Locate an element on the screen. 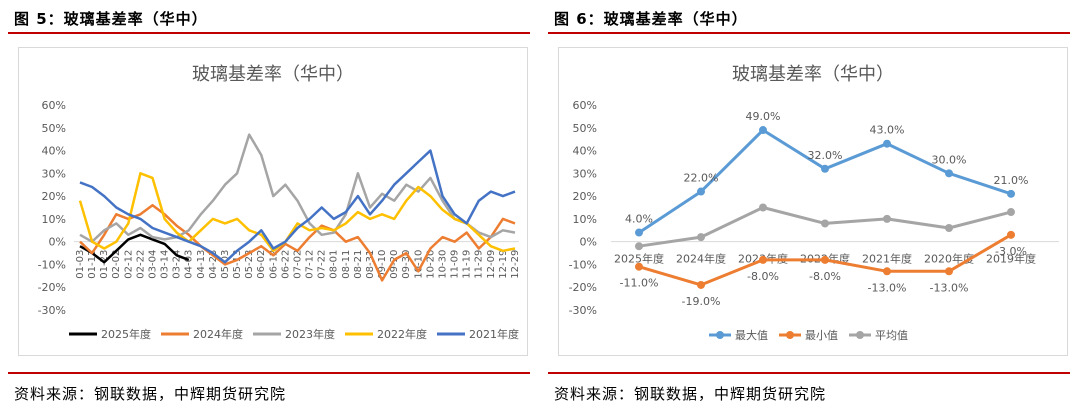 The width and height of the screenshot is (1080, 410). x-tick-label: 02-22 is located at coordinates (140, 264).